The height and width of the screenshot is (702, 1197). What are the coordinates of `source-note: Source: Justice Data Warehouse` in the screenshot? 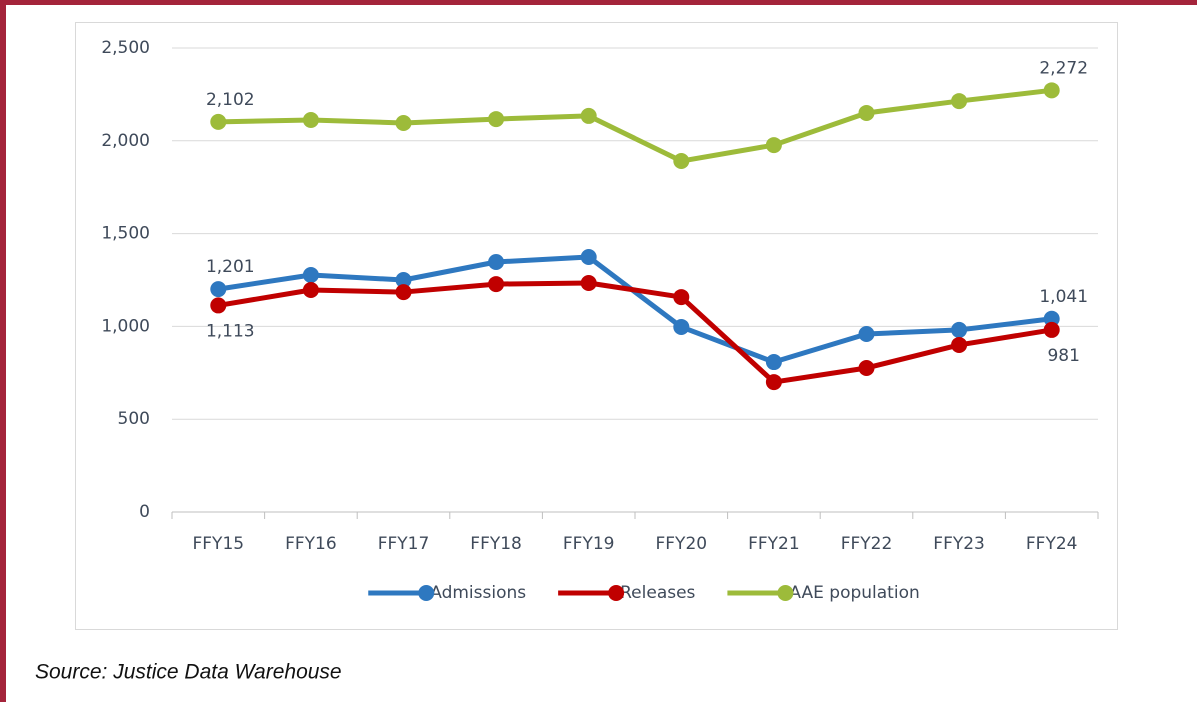 It's located at (188, 672).